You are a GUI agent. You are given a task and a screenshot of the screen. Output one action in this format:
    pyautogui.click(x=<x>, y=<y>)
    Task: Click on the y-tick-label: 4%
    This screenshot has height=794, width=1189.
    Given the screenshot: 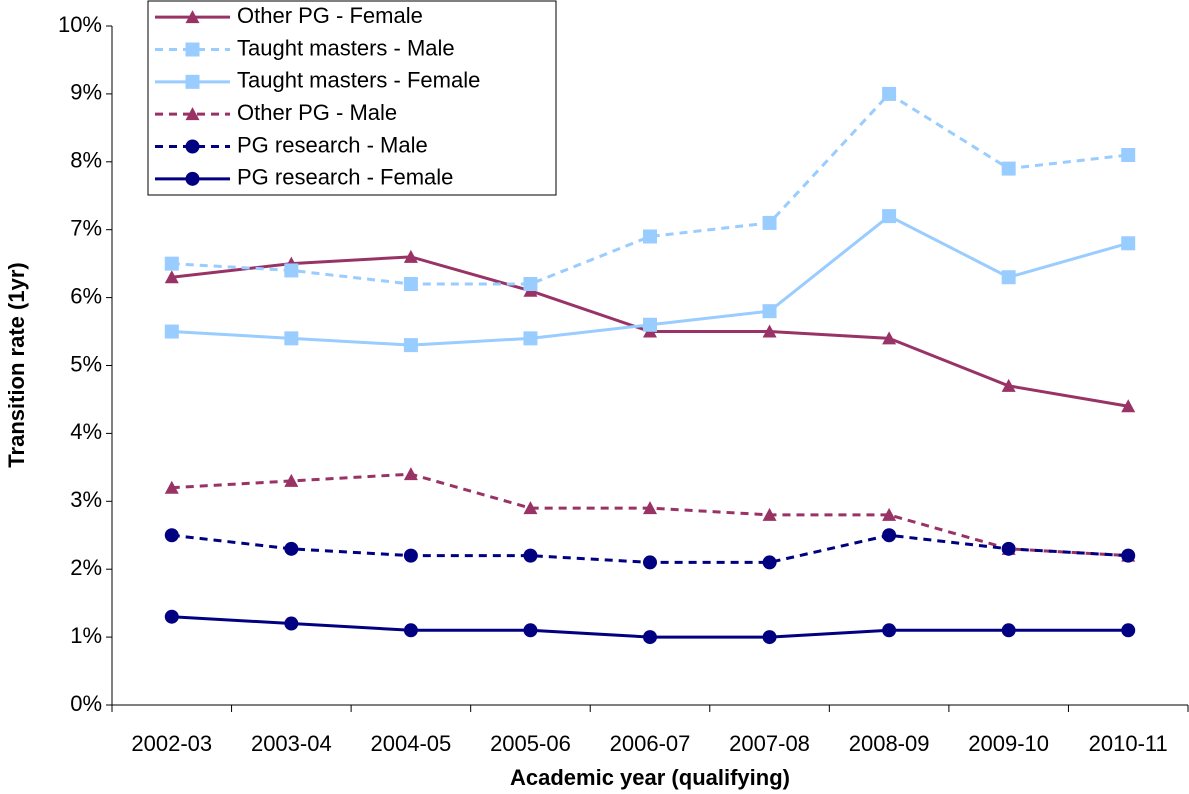 What is the action you would take?
    pyautogui.click(x=86, y=431)
    